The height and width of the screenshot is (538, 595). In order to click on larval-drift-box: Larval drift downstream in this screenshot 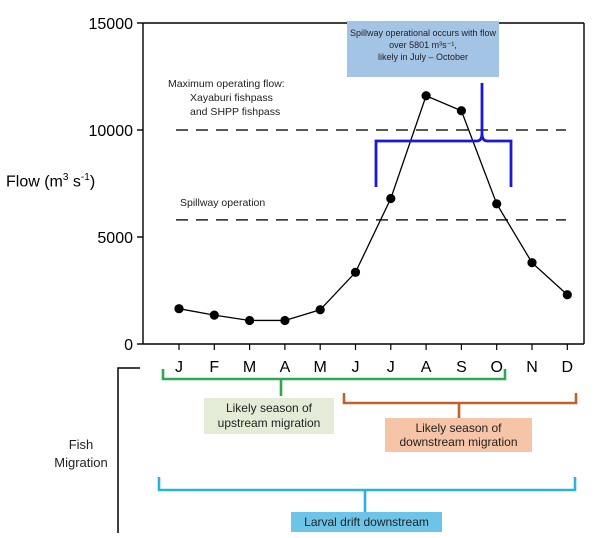, I will do `click(366, 522)`.